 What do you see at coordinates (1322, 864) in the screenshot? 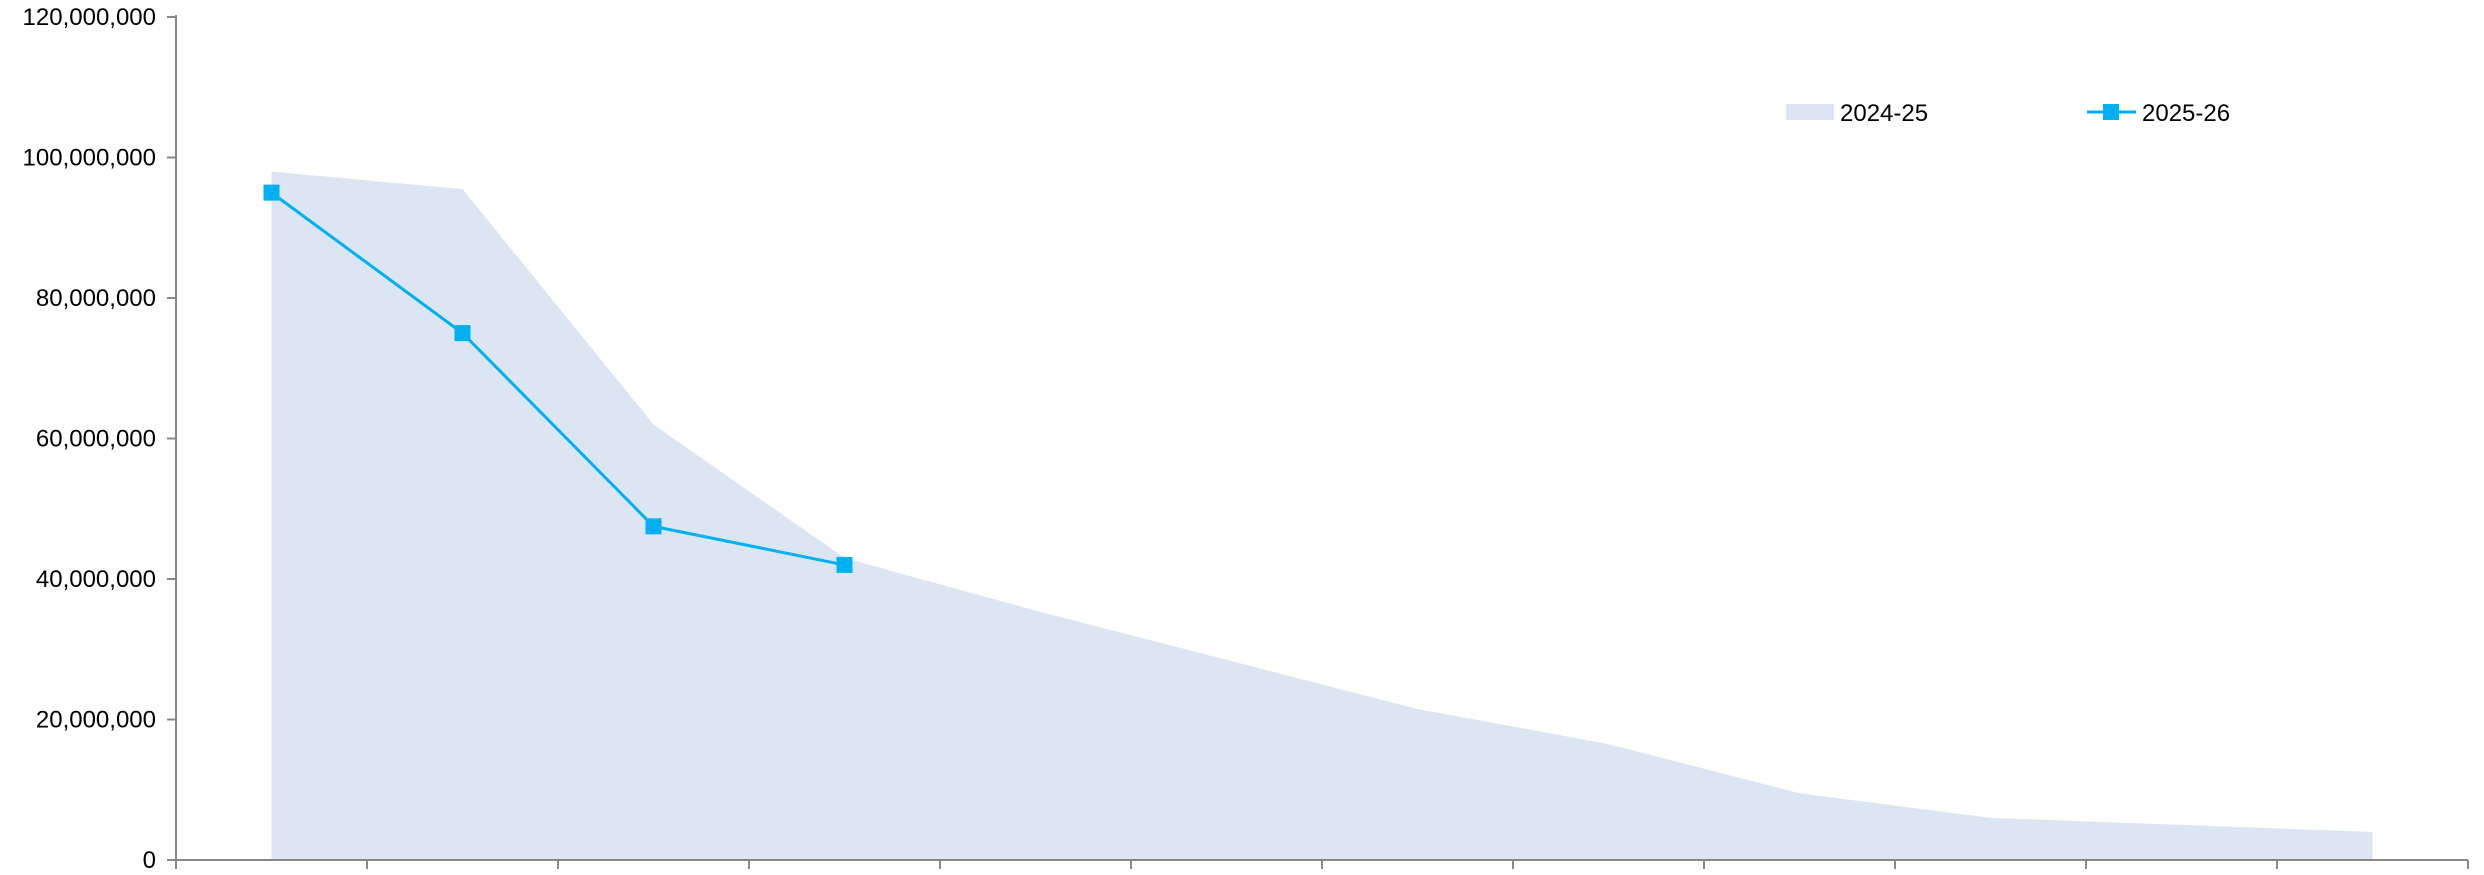
I see `x-axis-ticks` at bounding box center [1322, 864].